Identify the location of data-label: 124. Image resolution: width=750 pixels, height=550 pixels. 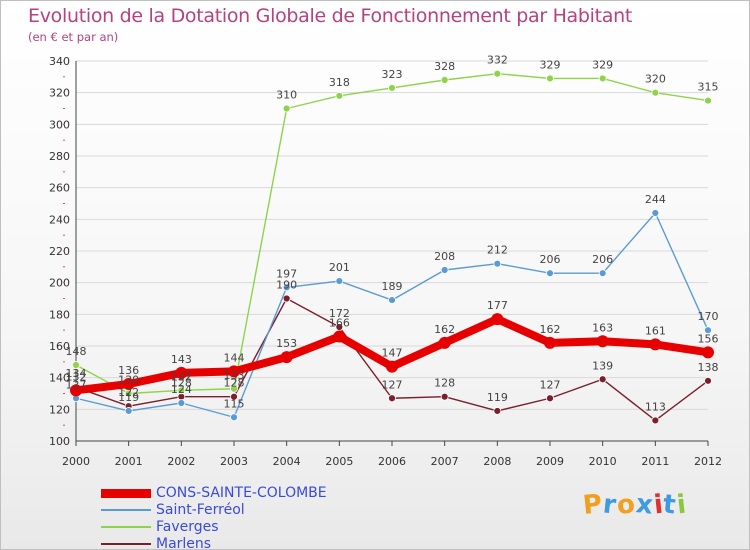
(181, 389).